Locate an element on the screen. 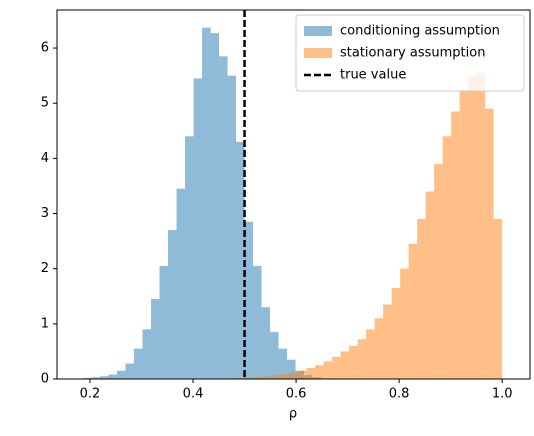 This screenshot has height=436, width=534. legend-label: conditioning assumption is located at coordinates (420, 31).